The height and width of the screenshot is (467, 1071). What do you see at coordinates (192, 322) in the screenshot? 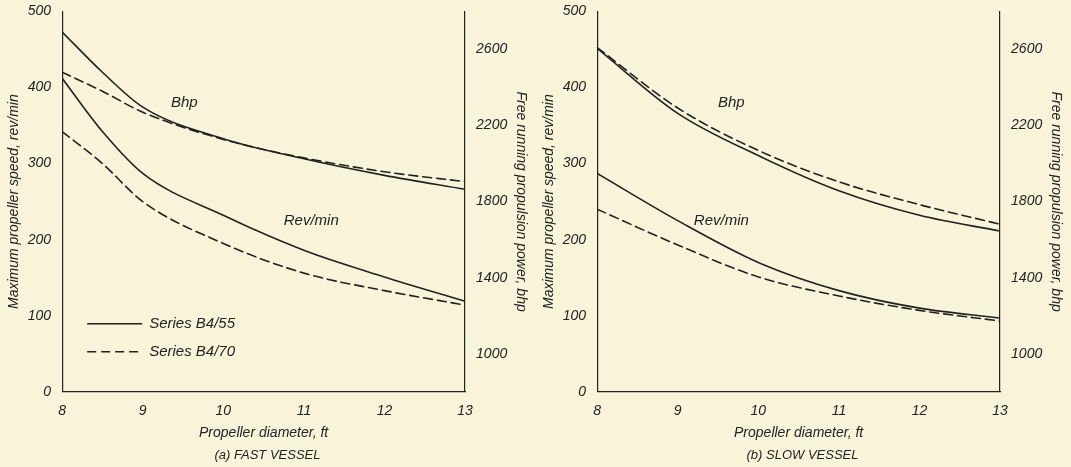
I see `legend-label: Series B4/55` at bounding box center [192, 322].